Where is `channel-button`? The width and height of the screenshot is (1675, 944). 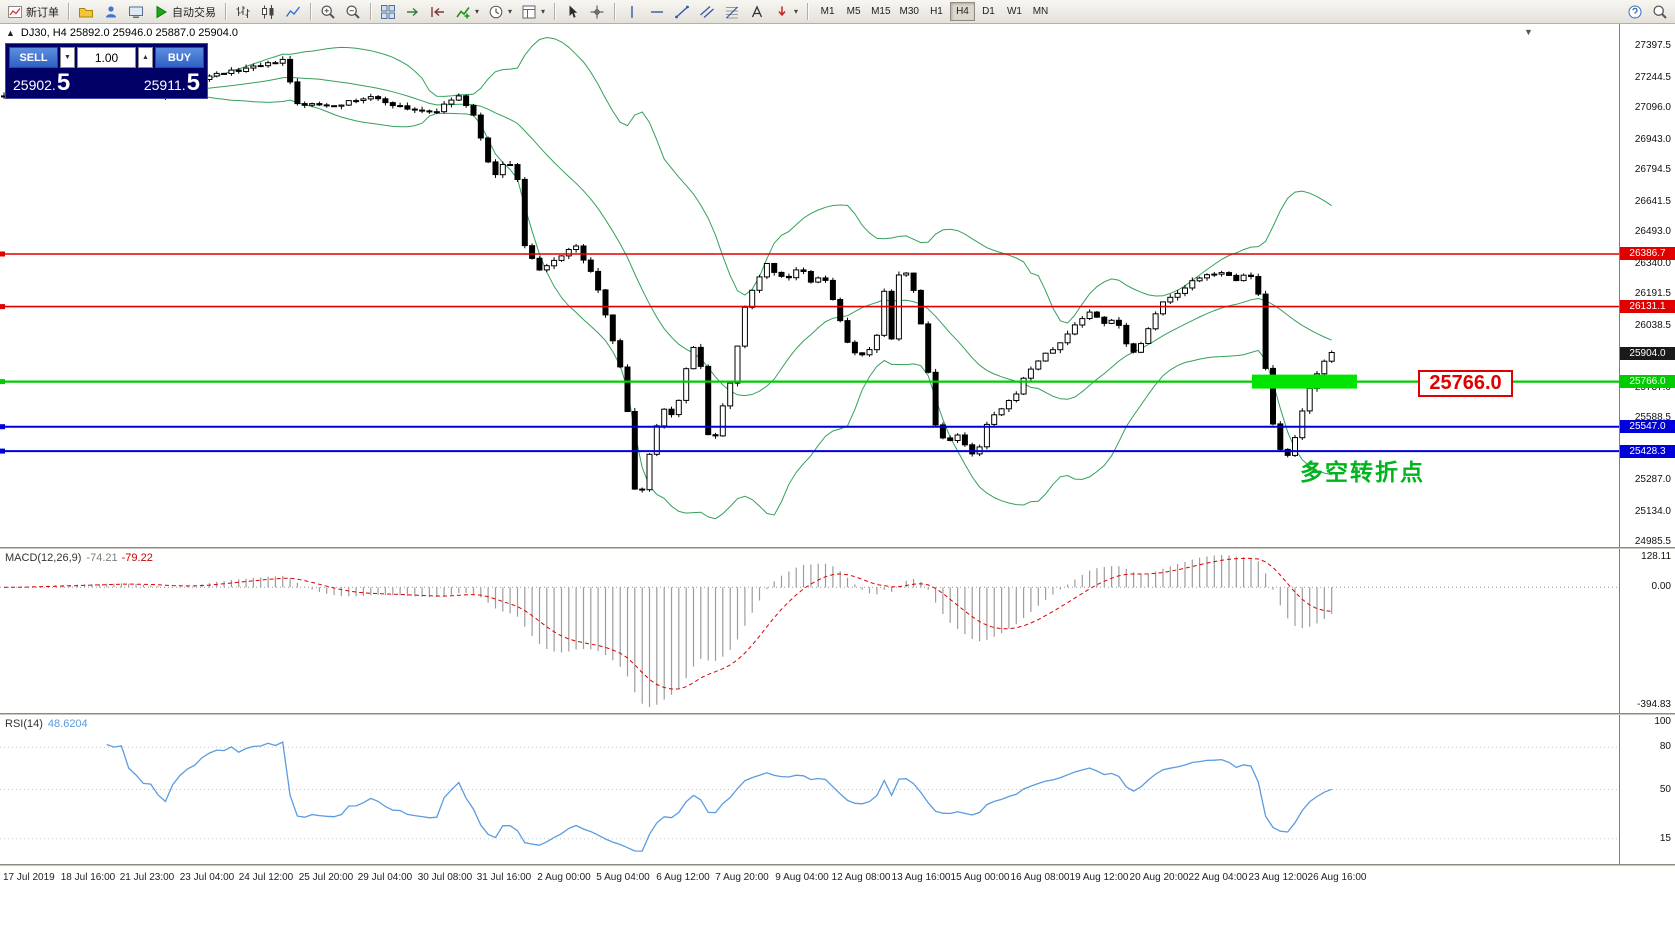 channel-button is located at coordinates (707, 12).